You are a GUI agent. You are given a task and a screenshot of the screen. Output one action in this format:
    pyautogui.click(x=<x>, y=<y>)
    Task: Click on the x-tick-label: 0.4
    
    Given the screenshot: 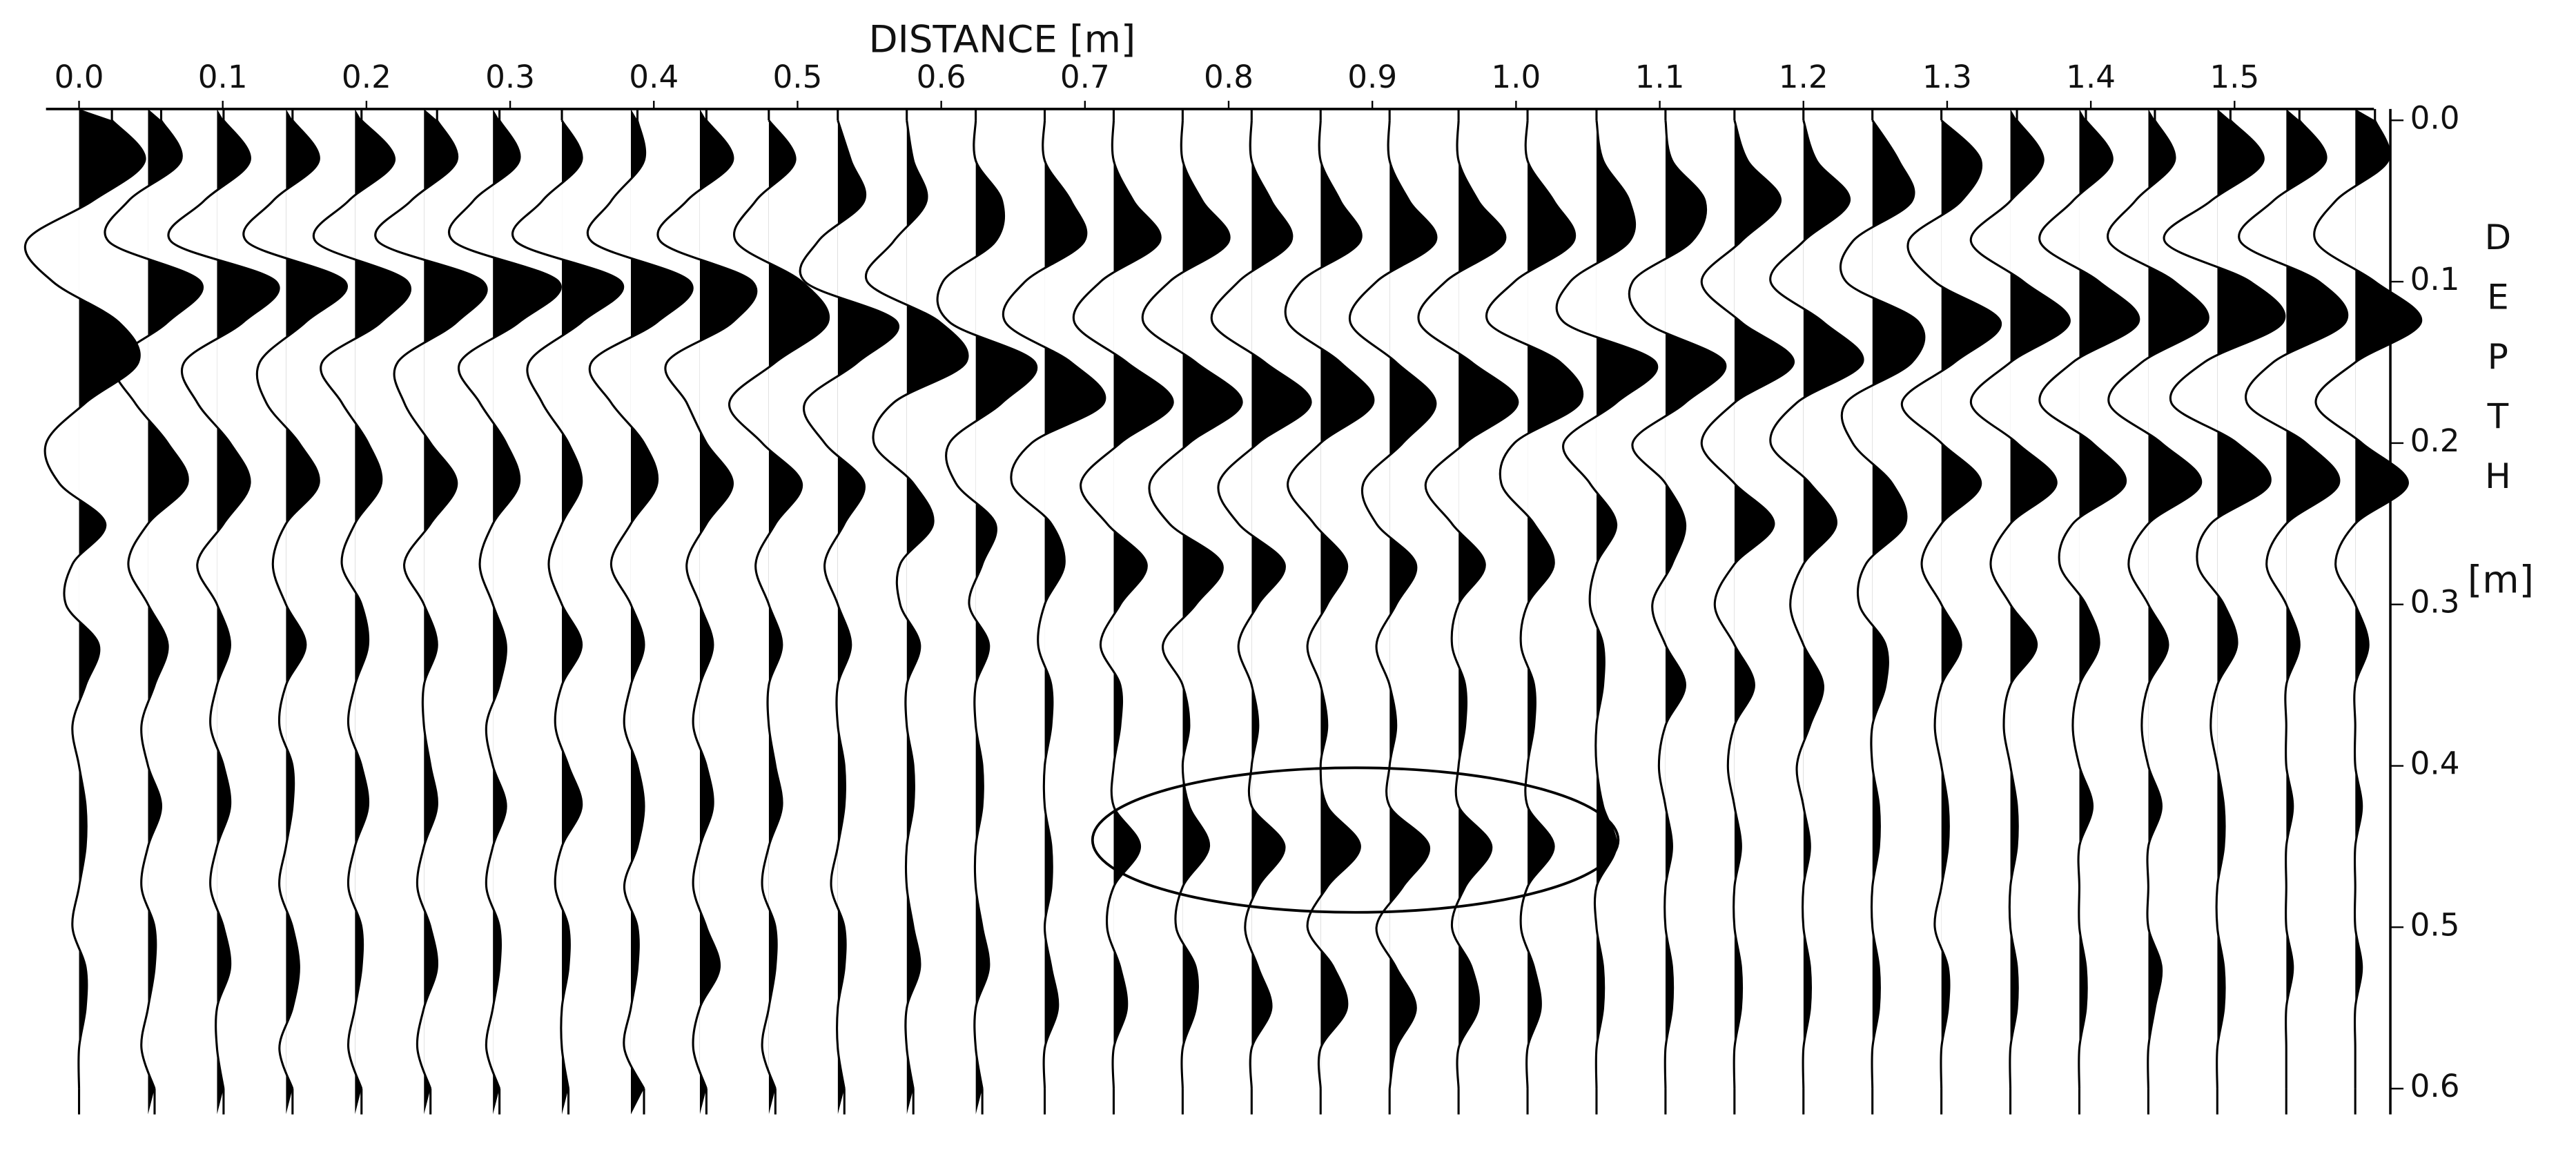 What is the action you would take?
    pyautogui.click(x=654, y=77)
    